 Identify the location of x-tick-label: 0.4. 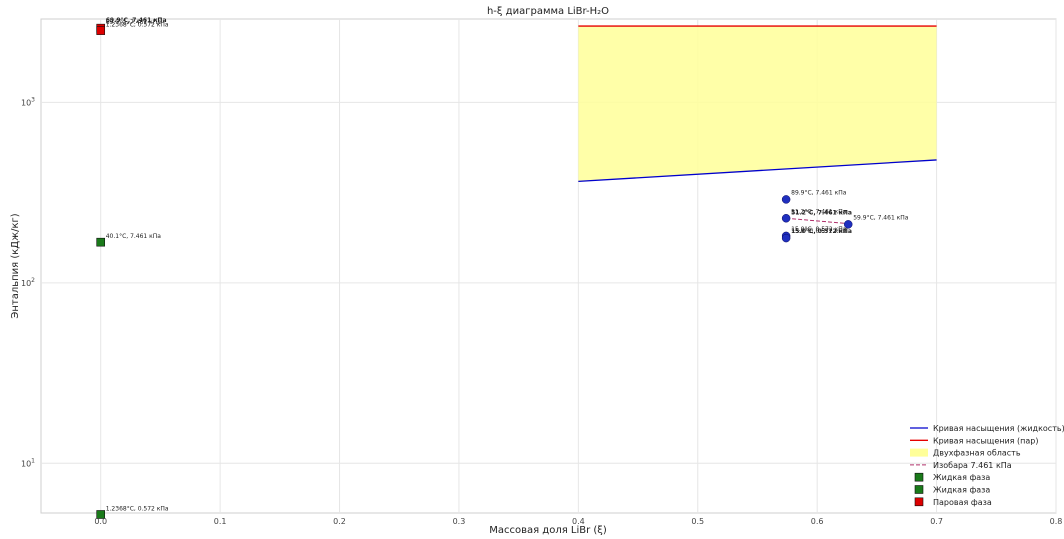
(578, 521).